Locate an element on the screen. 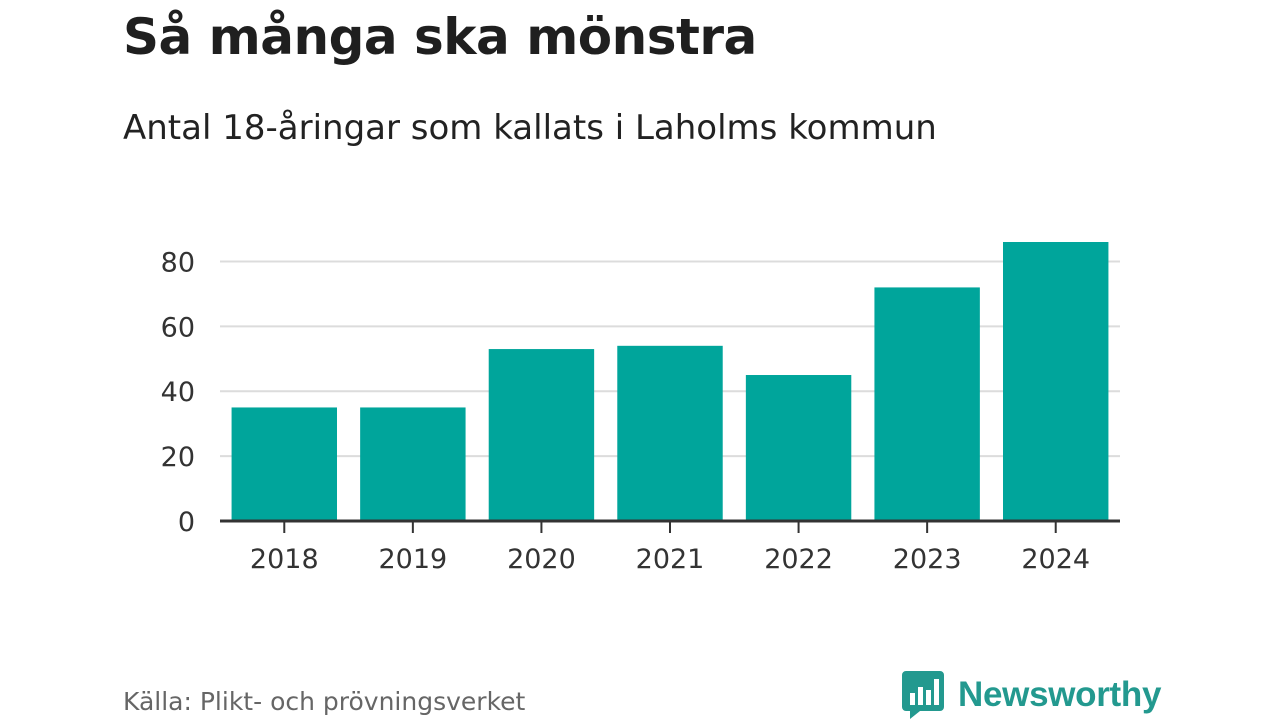  y-tick-label: 80 is located at coordinates (178, 262).